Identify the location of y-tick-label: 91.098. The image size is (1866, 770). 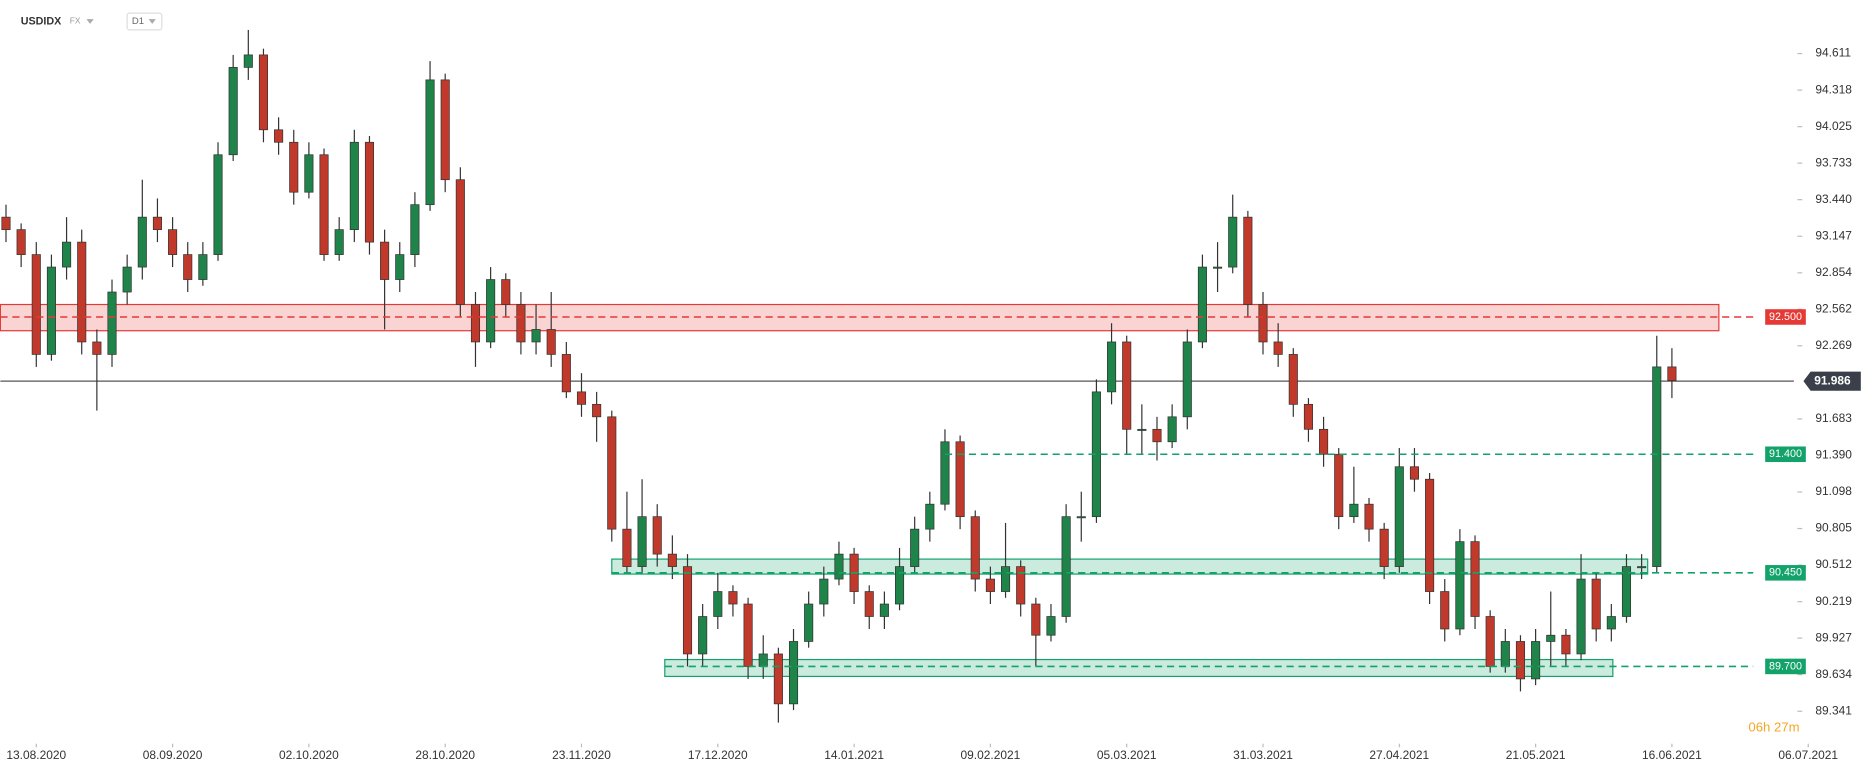
(1833, 491).